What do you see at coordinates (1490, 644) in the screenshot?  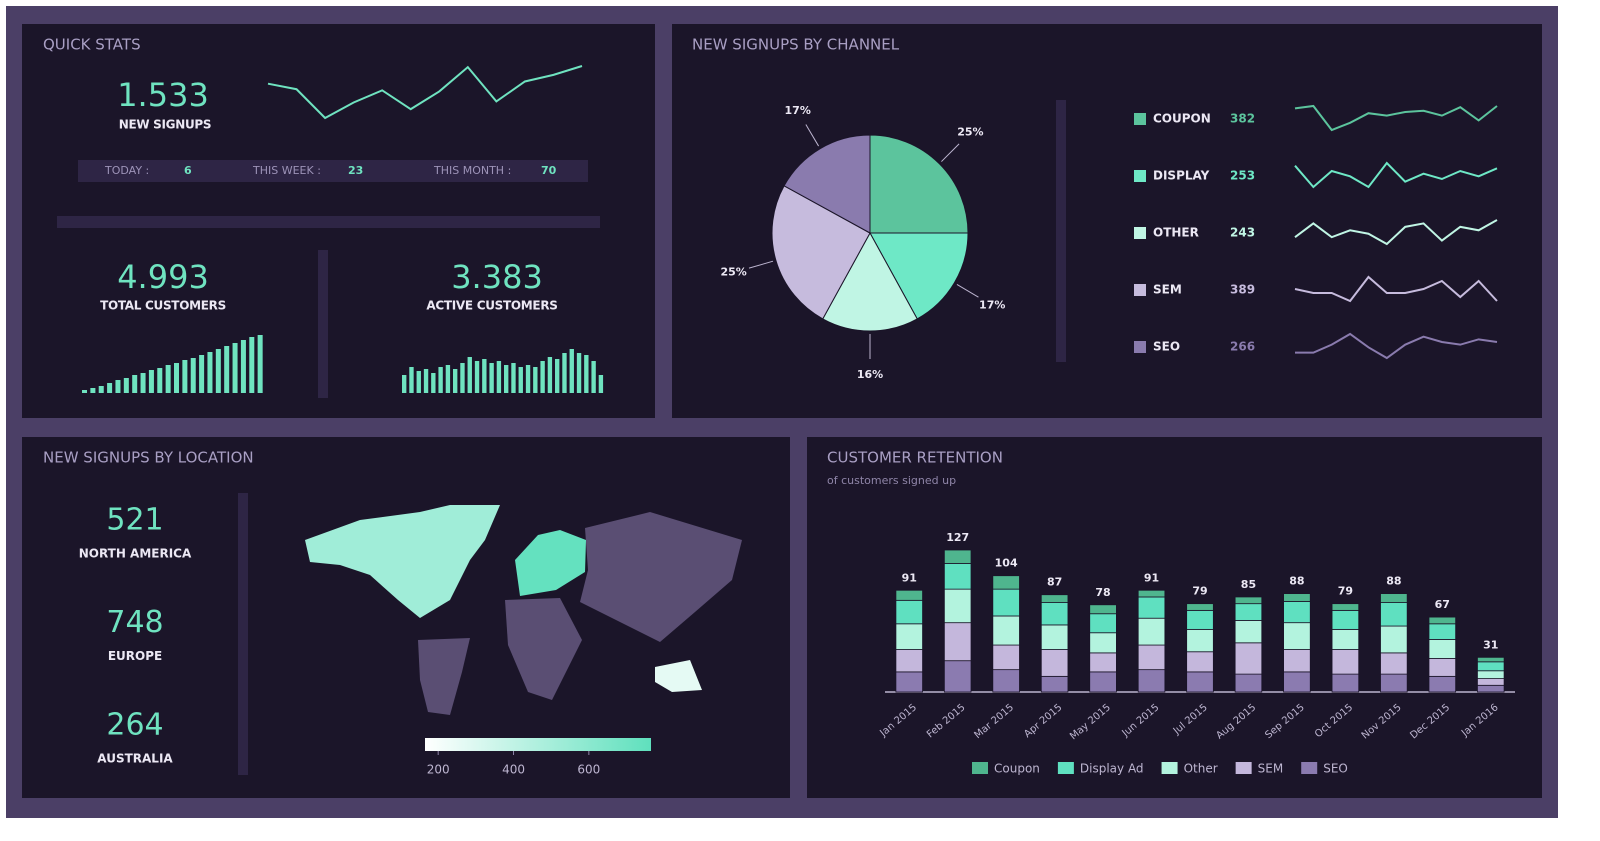 I see `bar-total: 31` at bounding box center [1490, 644].